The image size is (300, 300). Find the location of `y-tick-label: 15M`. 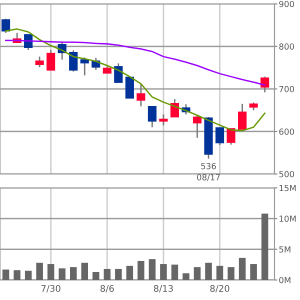

y-tick-label: 15M is located at coordinates (288, 188).